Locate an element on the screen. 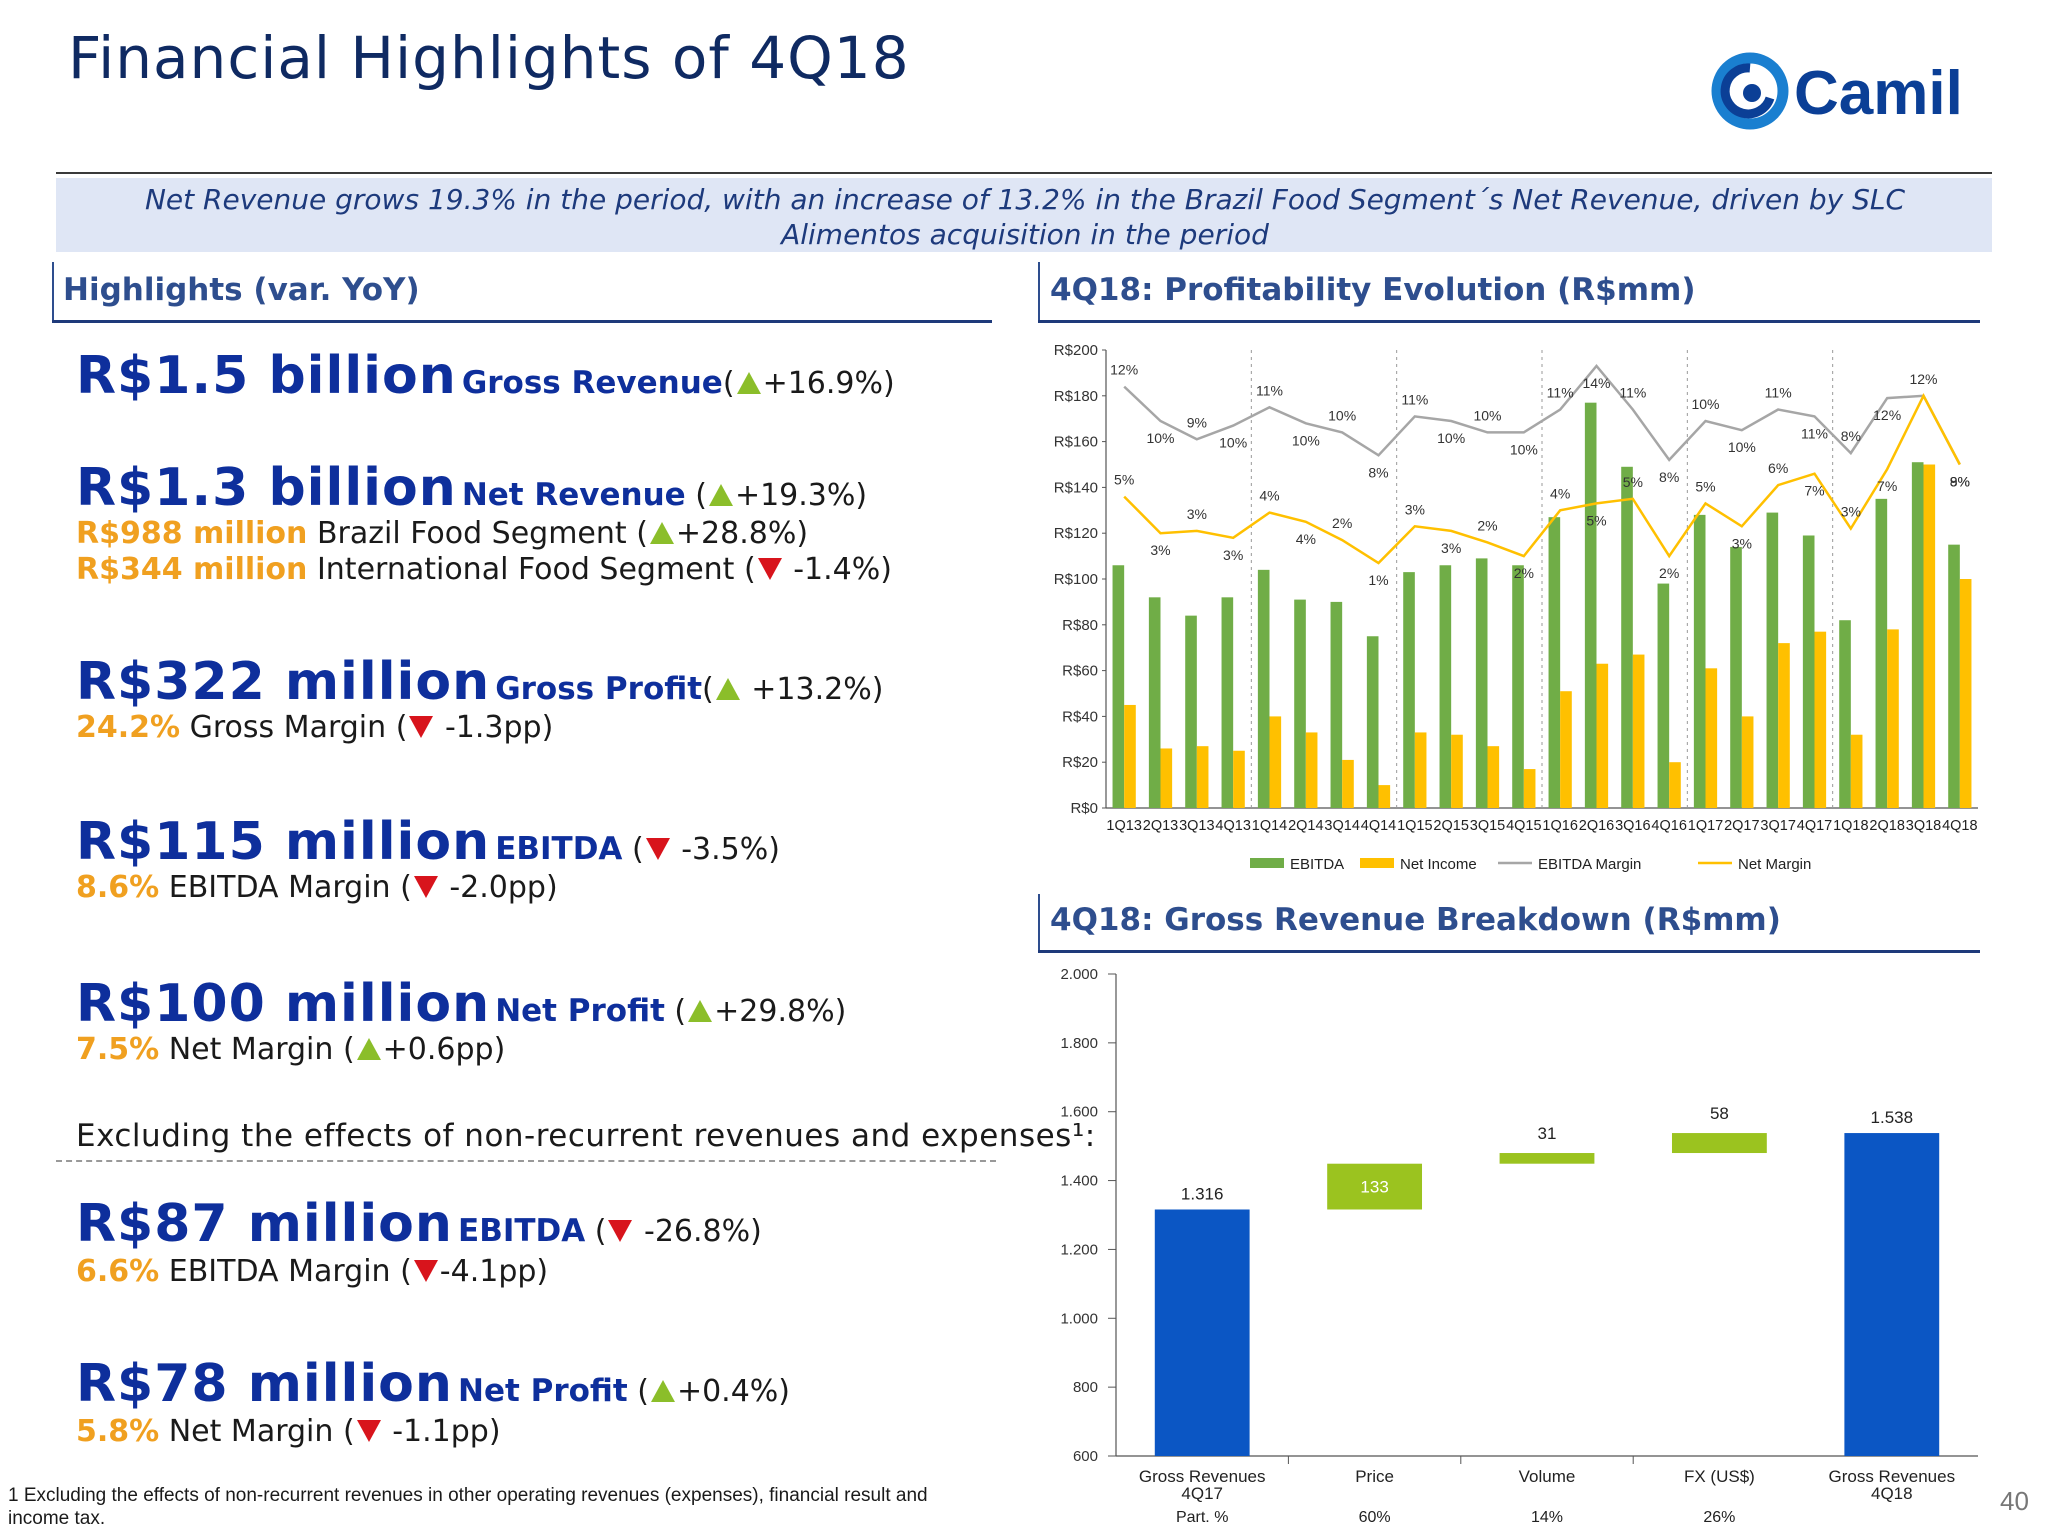 The image size is (2048, 1536). x-tick-label: 4Q16 is located at coordinates (1668, 826).